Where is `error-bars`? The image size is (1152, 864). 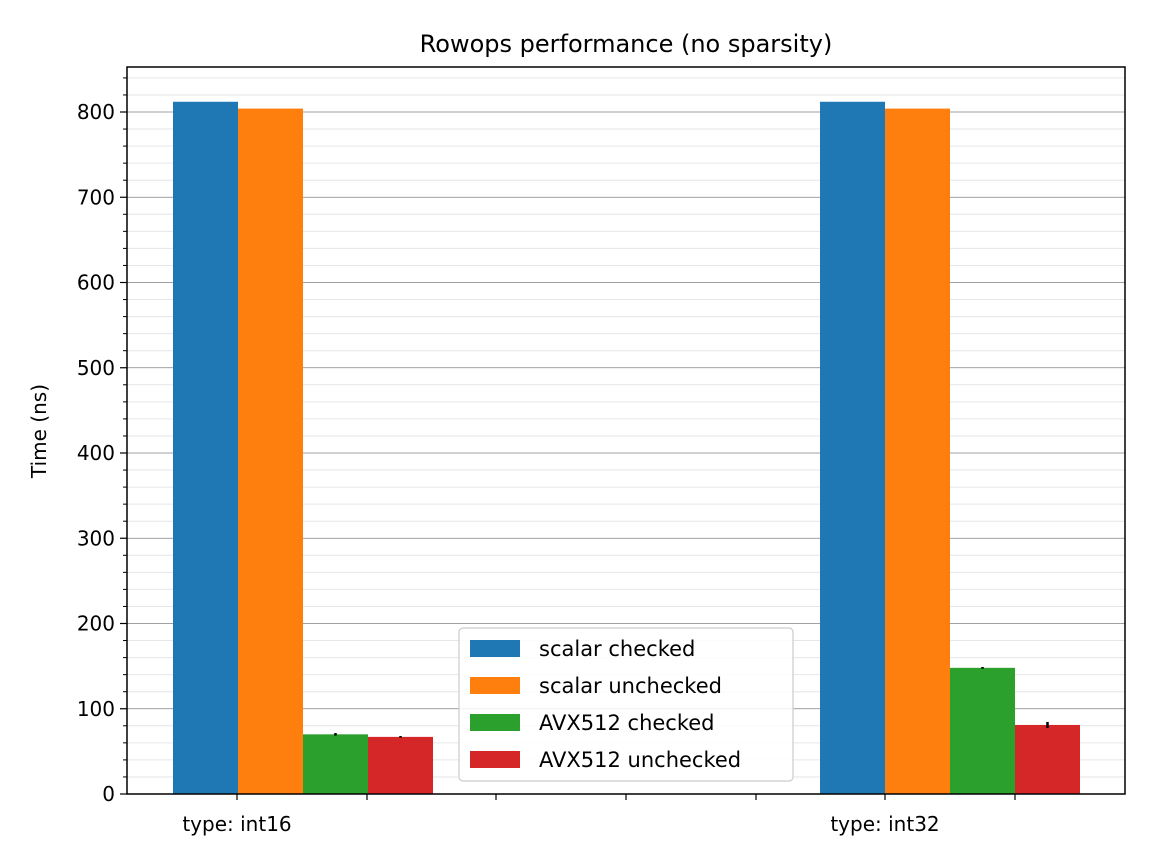 error-bars is located at coordinates (691, 702).